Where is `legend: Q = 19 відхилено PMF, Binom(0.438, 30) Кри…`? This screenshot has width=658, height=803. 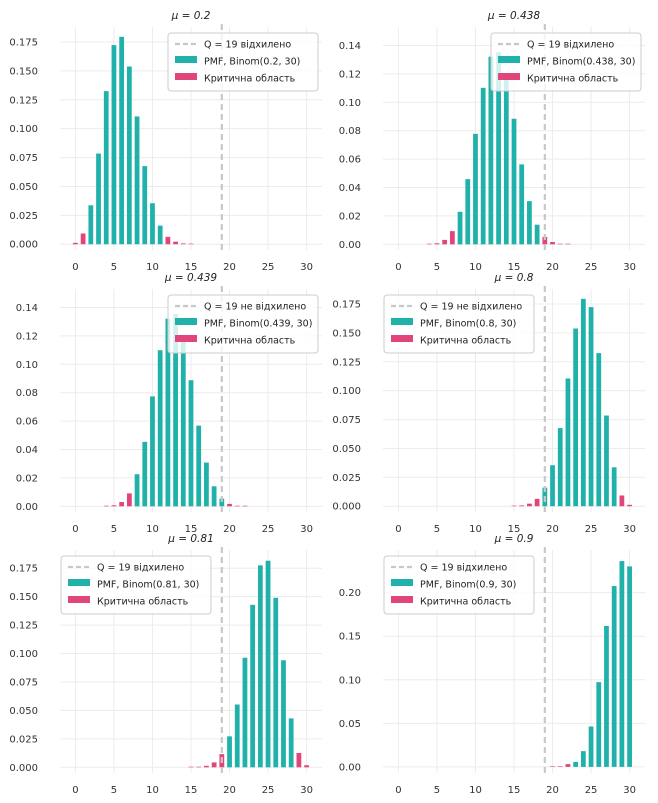 legend: Q = 19 відхилено PMF, Binom(0.438, 30) Кри… is located at coordinates (566, 62).